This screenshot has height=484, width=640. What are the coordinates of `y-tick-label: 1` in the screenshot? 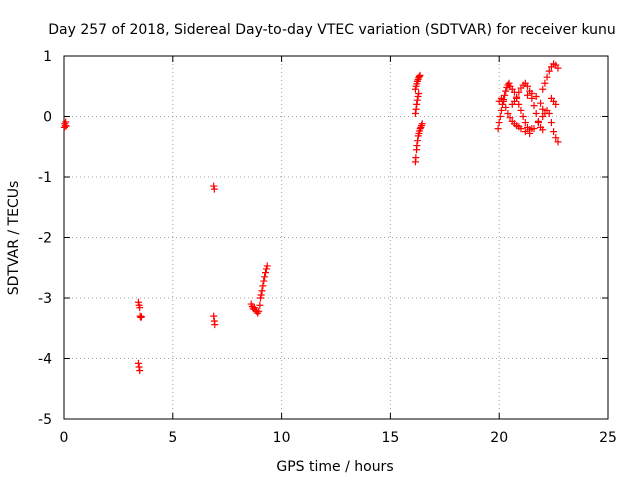 It's located at (47, 57).